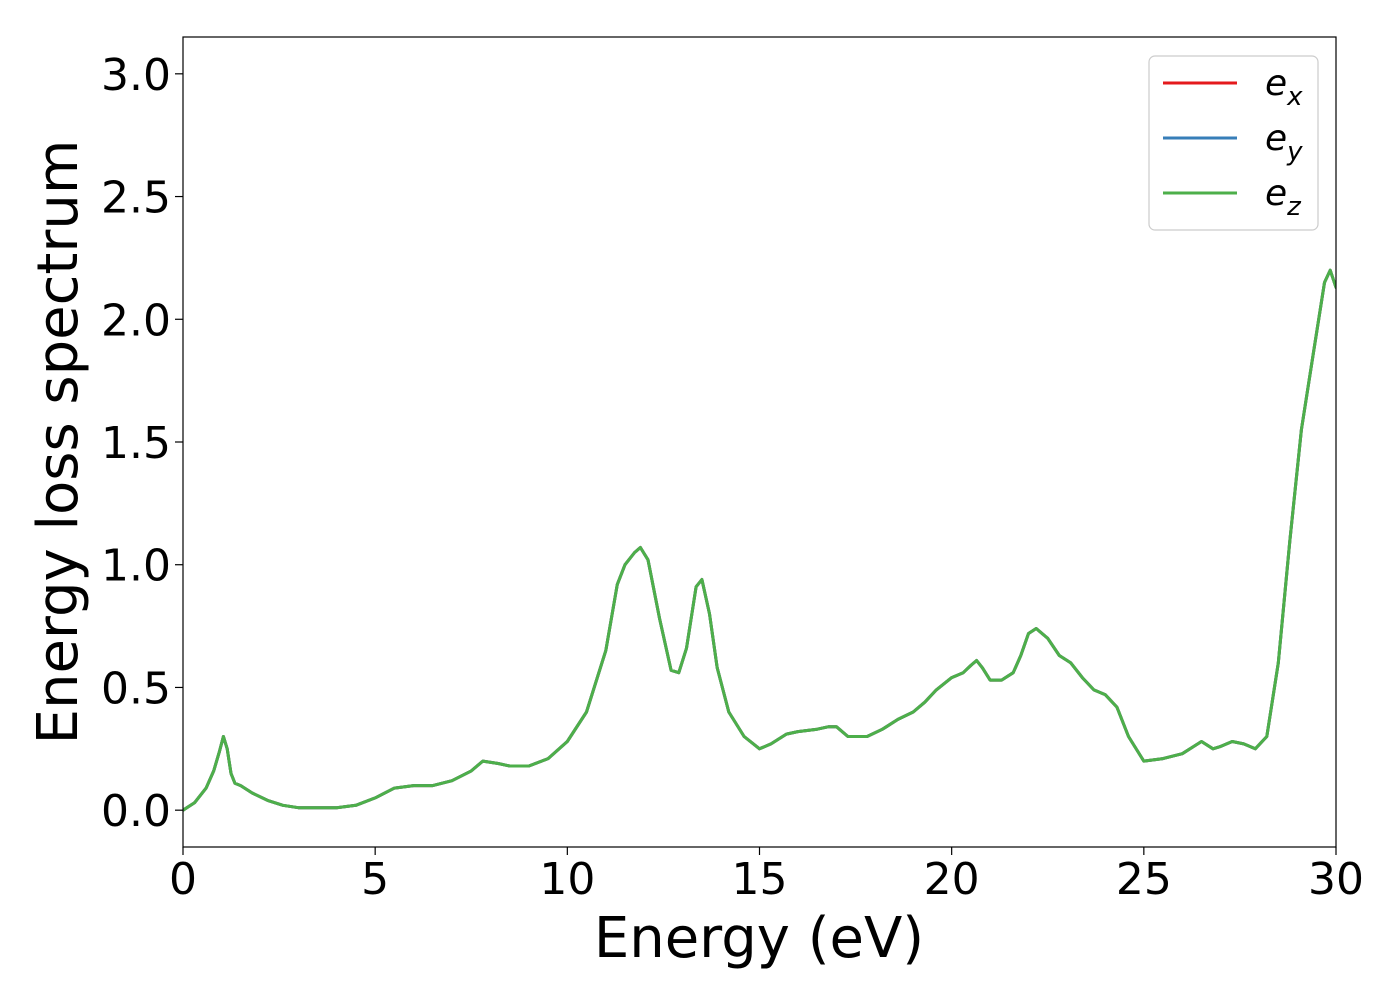  I want to click on x-tick-label: 5, so click(375, 879).